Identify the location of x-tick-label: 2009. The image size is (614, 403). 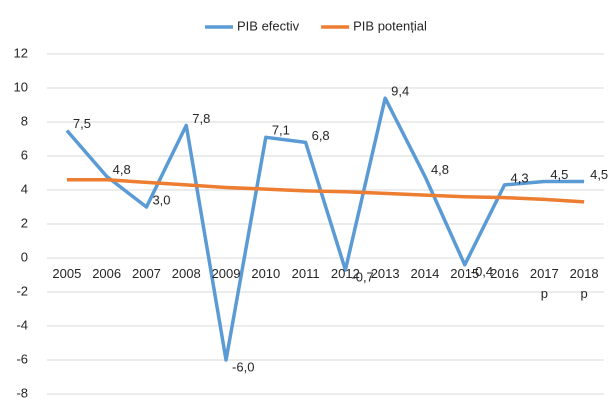
(226, 273).